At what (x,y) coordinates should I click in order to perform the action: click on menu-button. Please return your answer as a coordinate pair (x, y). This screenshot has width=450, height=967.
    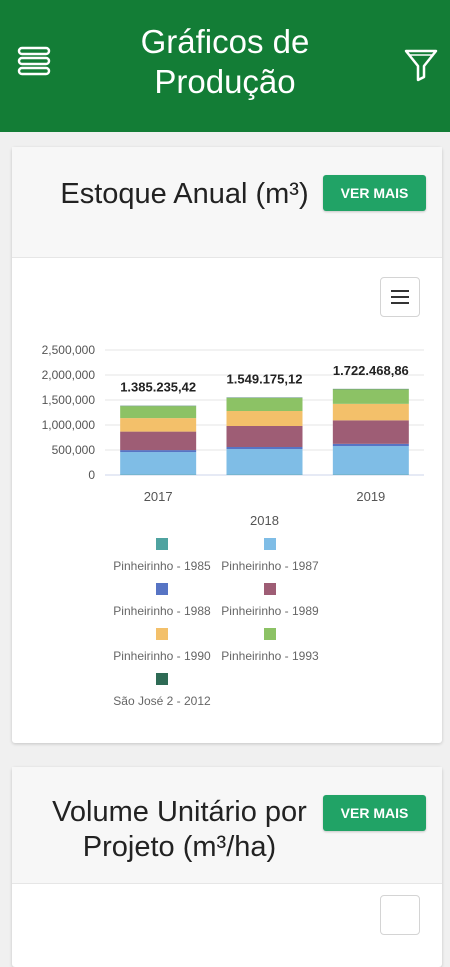
    Looking at the image, I should click on (34, 63).